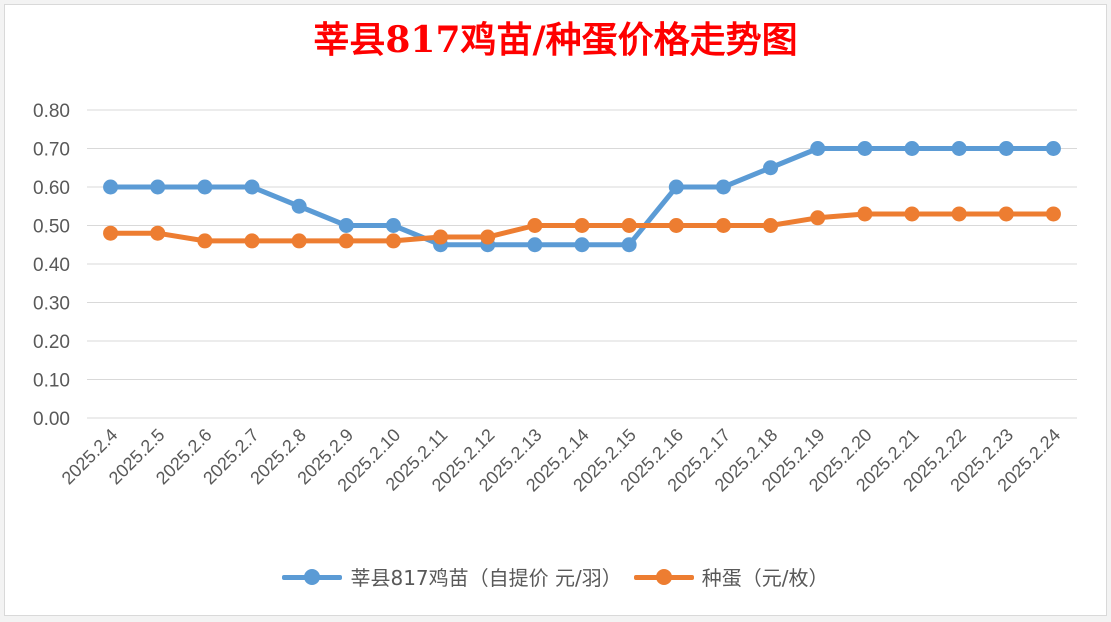 Image resolution: width=1111 pixels, height=622 pixels. Describe the element at coordinates (51, 342) in the screenshot. I see `y-tick-label: 0.20` at that location.